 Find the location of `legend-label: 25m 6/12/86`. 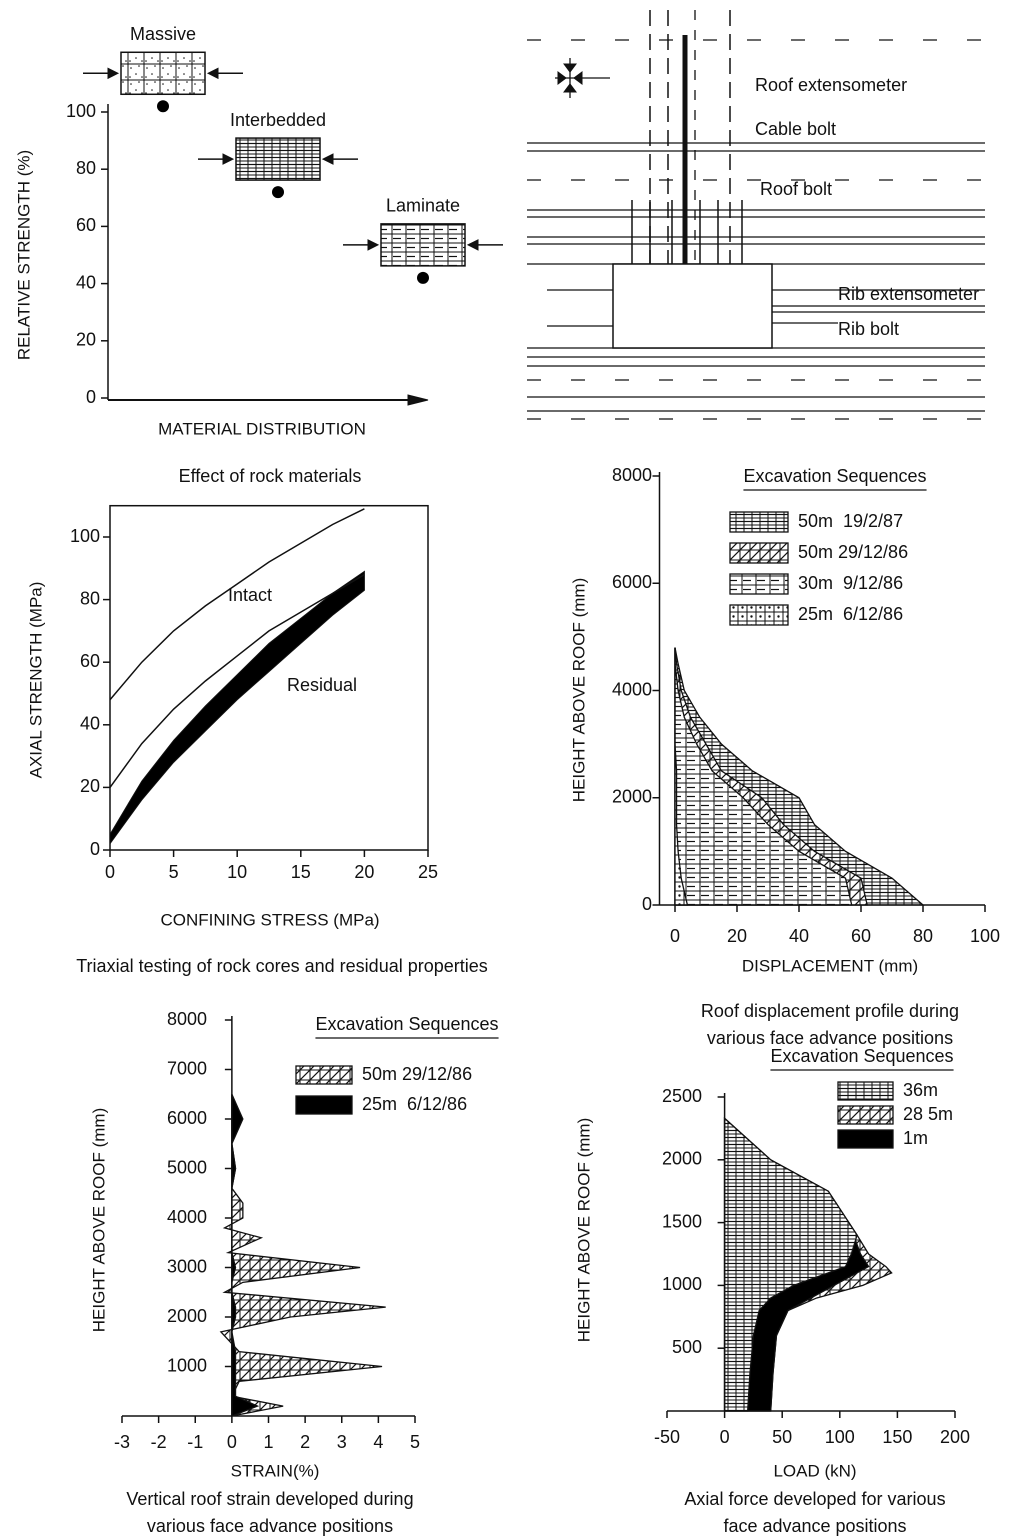

legend-label: 25m 6/12/86 is located at coordinates (850, 614).